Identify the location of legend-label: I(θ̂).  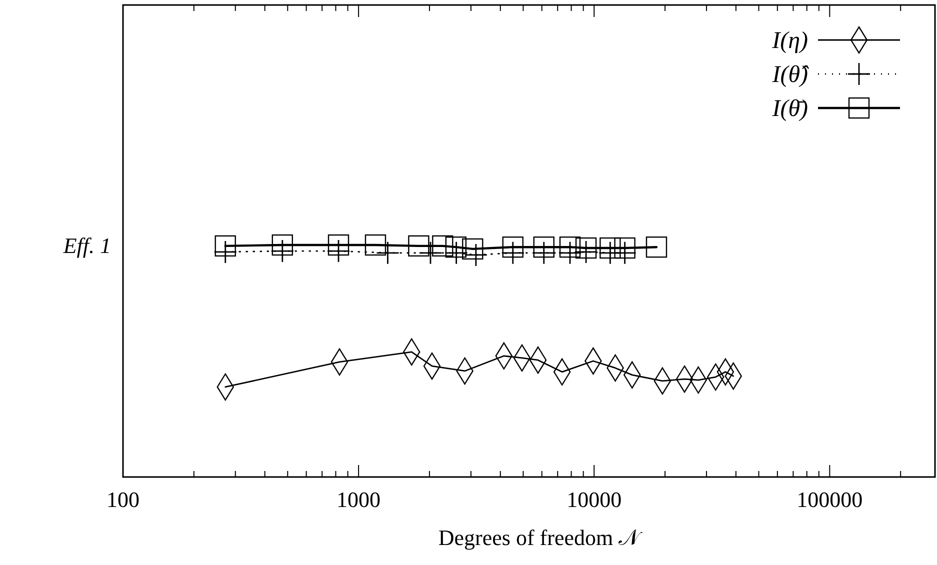
(790, 75).